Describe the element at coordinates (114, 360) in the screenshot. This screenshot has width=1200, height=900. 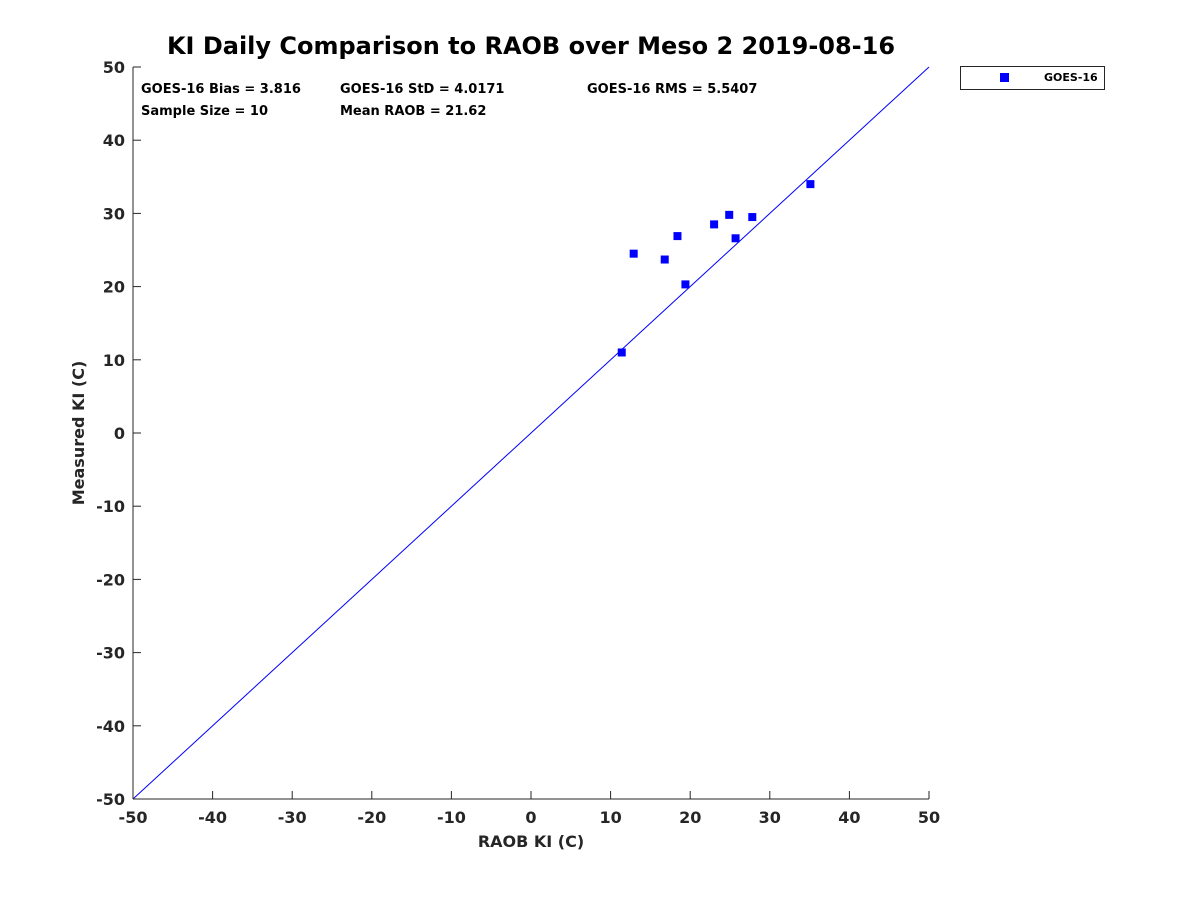
I see `y-tick-label: 10` at that location.